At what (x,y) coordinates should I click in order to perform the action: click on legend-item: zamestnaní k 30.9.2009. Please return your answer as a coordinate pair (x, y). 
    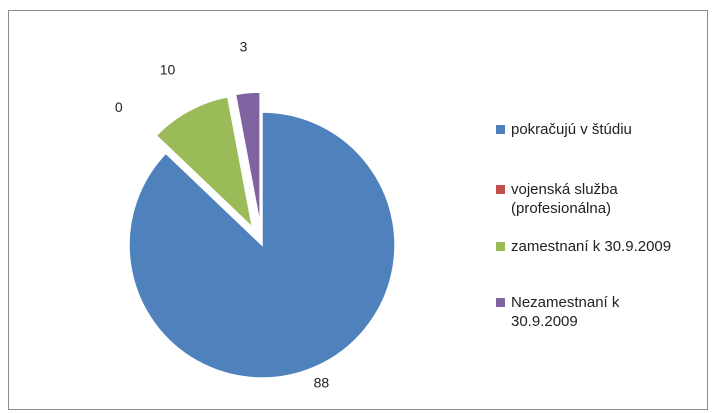
    Looking at the image, I should click on (583, 246).